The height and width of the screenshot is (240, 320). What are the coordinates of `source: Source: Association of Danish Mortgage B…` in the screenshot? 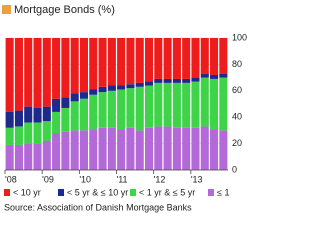 It's located at (98, 207).